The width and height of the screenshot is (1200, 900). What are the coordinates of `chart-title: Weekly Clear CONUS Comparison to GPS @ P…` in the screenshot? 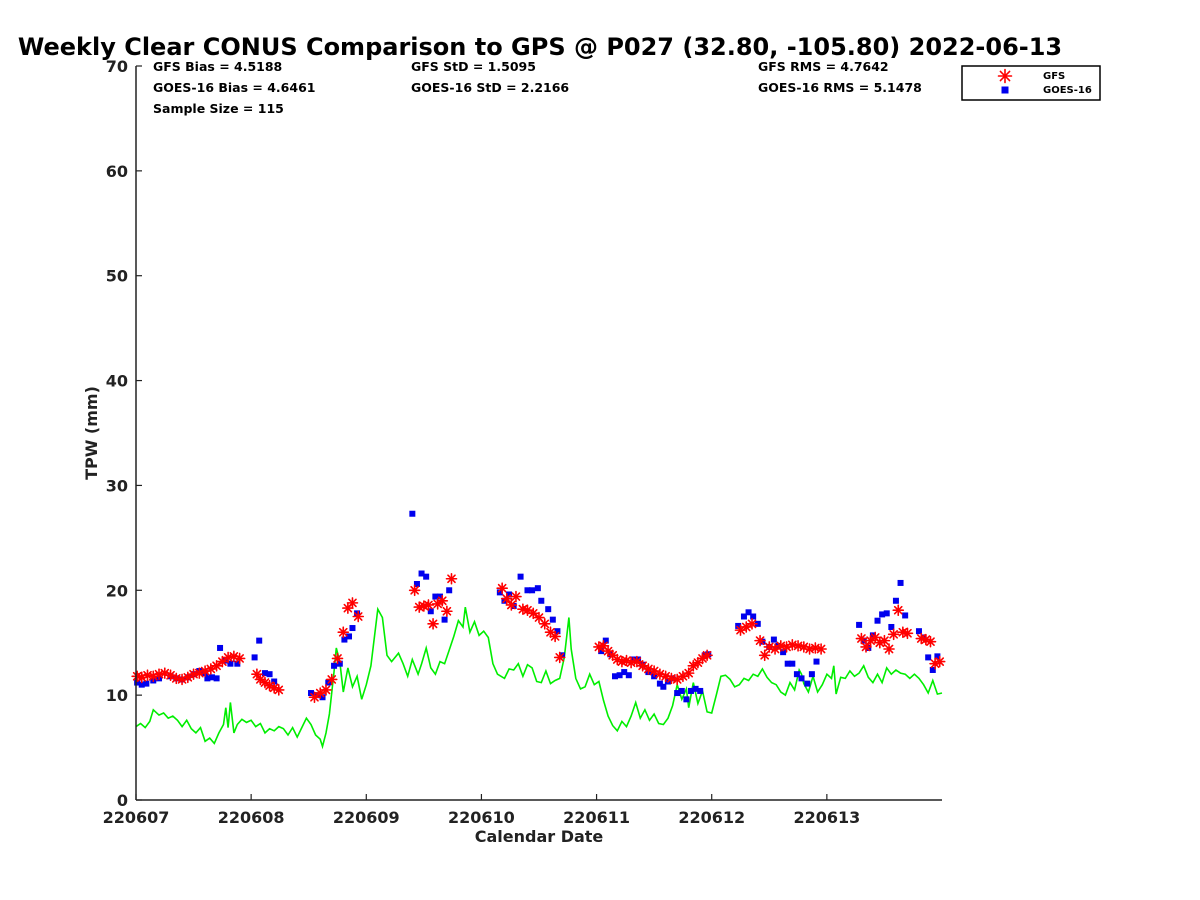 It's located at (540, 47).